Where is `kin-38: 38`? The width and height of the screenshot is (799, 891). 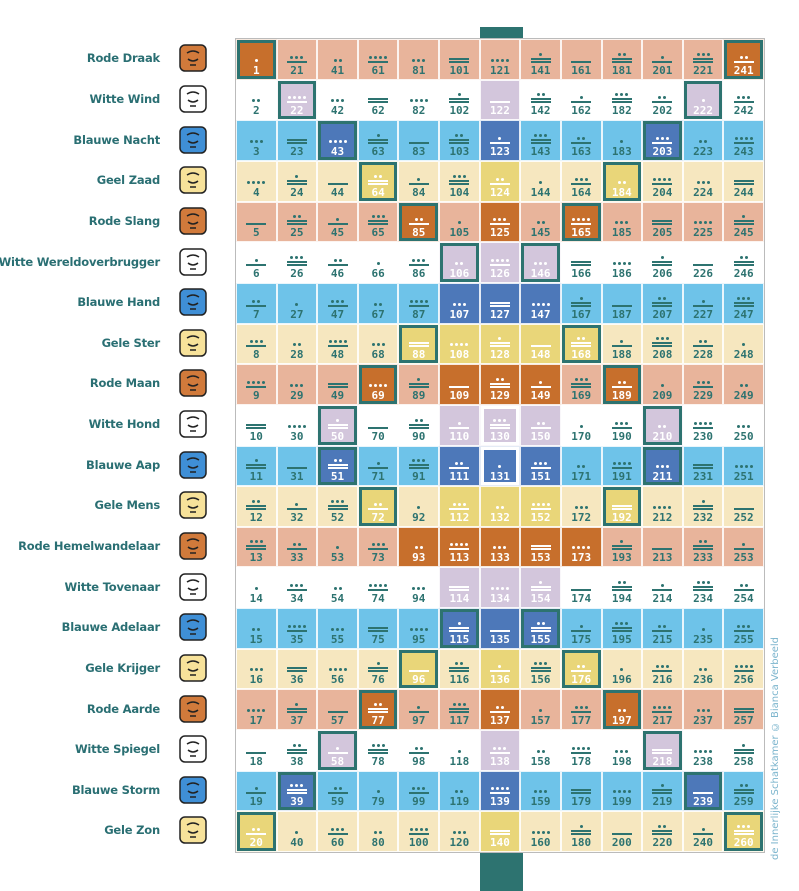
kin-38: 38 is located at coordinates (297, 750).